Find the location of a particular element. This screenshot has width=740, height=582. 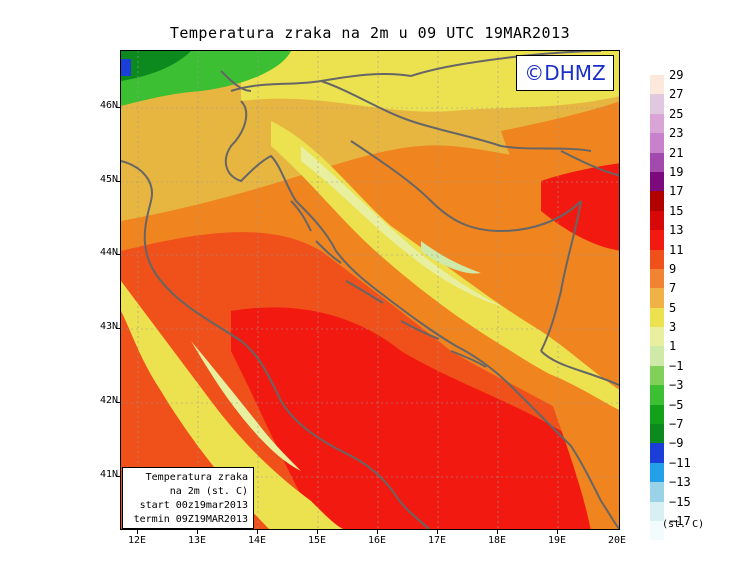

lon-label-15e: 15E is located at coordinates (317, 540).